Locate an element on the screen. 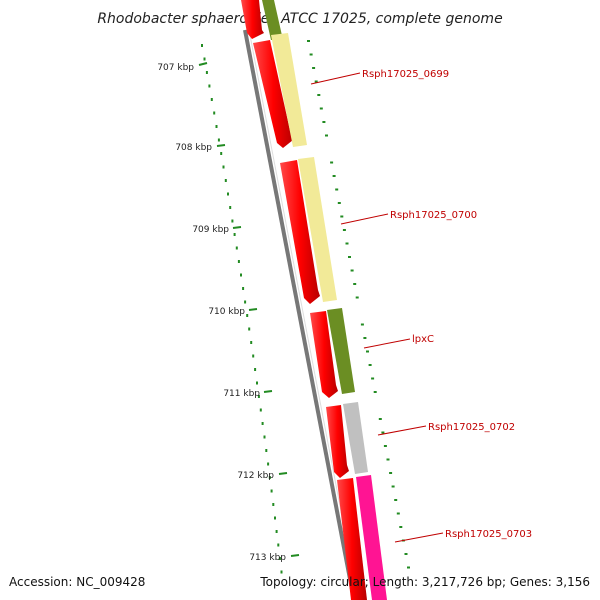 Image resolution: width=600 pixels, height=600 pixels. tick-label-713: 713 kbp is located at coordinates (267, 558).